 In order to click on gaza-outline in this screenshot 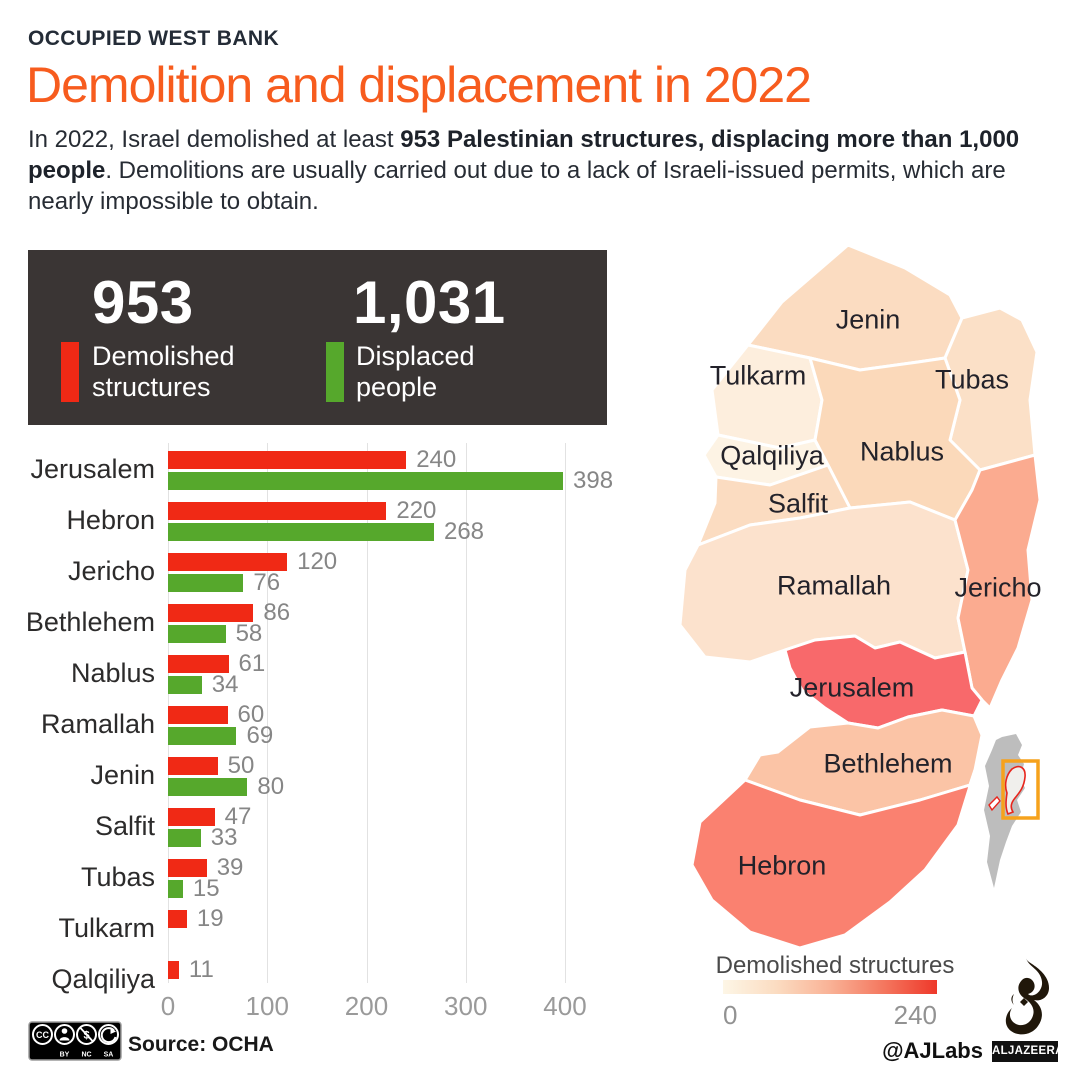, I will do `click(994, 803)`.